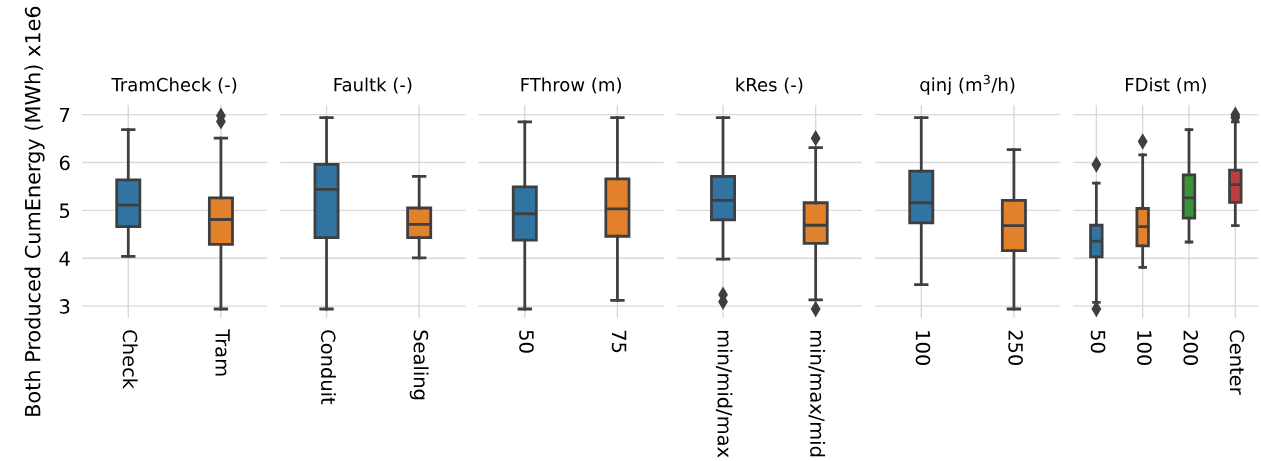 The height and width of the screenshot is (461, 1261). I want to click on chart-title: qinj (m$^{3}$/h), so click(967, 84).